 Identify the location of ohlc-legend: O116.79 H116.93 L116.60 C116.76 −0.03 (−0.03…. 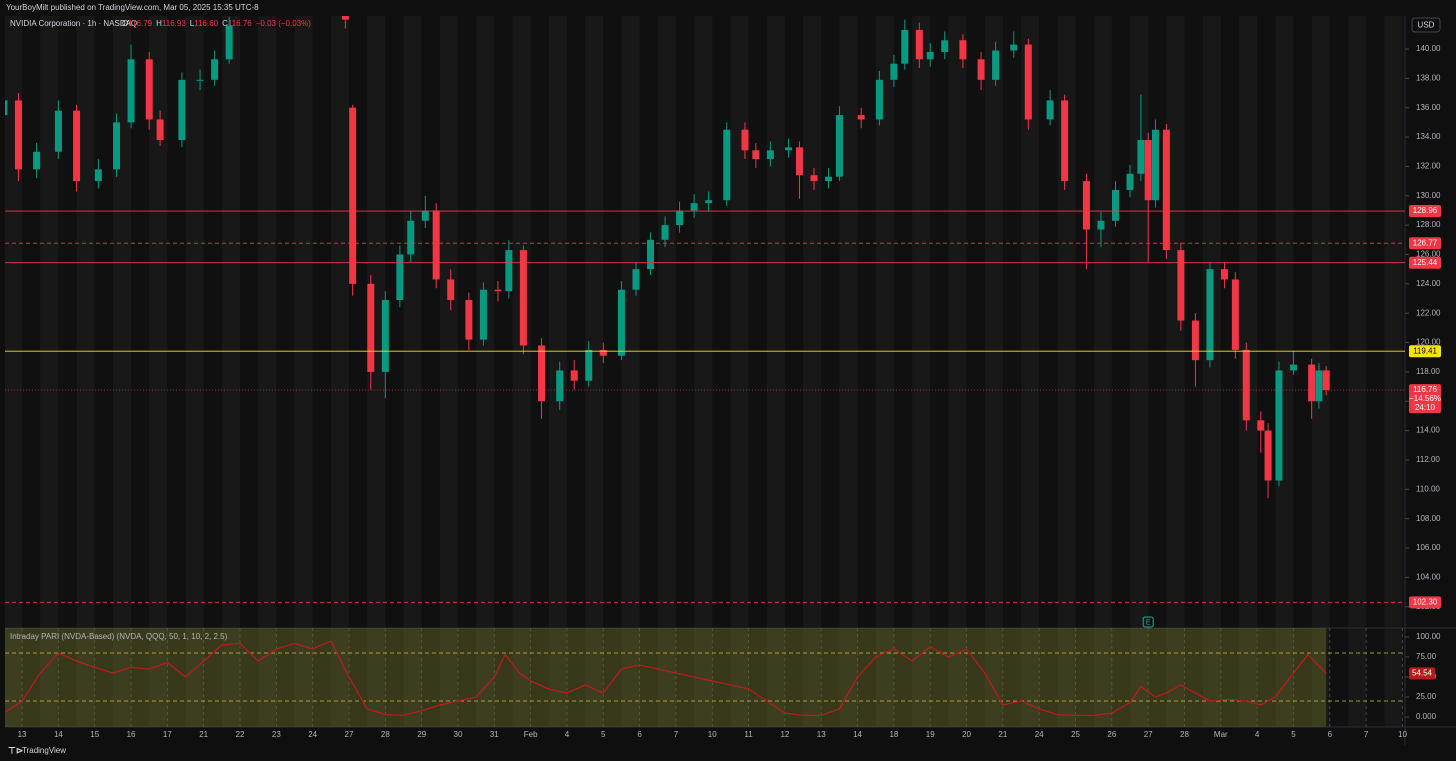
(216, 23).